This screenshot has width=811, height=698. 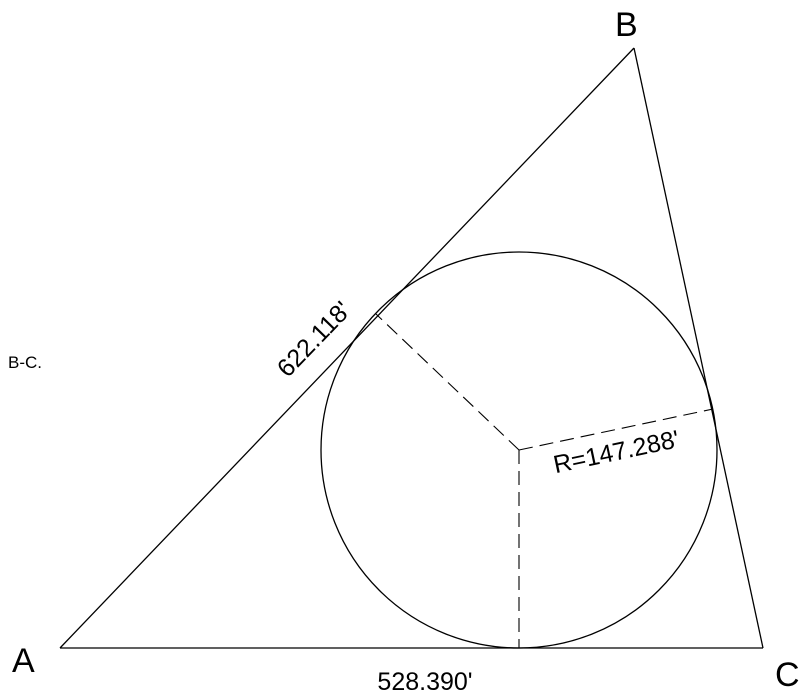 I want to click on radius-to-bc, so click(x=616, y=429).